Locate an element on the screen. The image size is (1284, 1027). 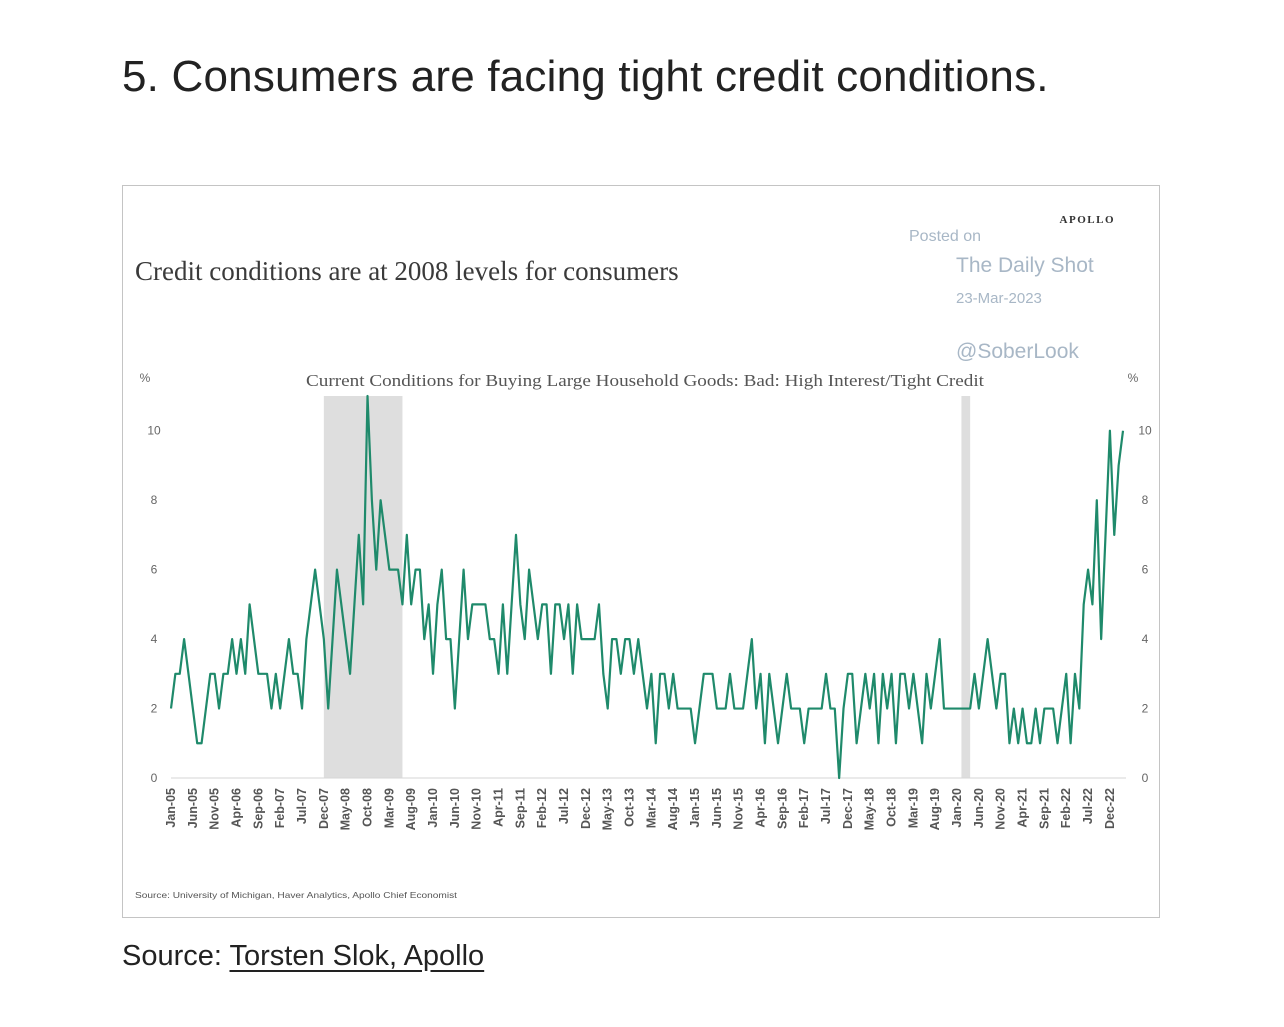
watermark-publication: The Daily Shot is located at coordinates (1025, 265).